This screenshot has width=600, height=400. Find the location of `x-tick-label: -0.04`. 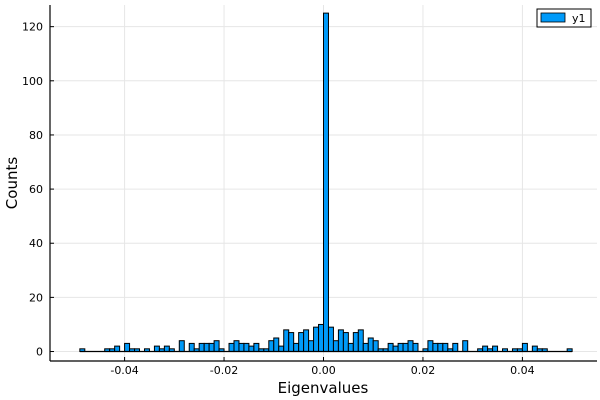

x-tick-label: -0.04 is located at coordinates (124, 370).